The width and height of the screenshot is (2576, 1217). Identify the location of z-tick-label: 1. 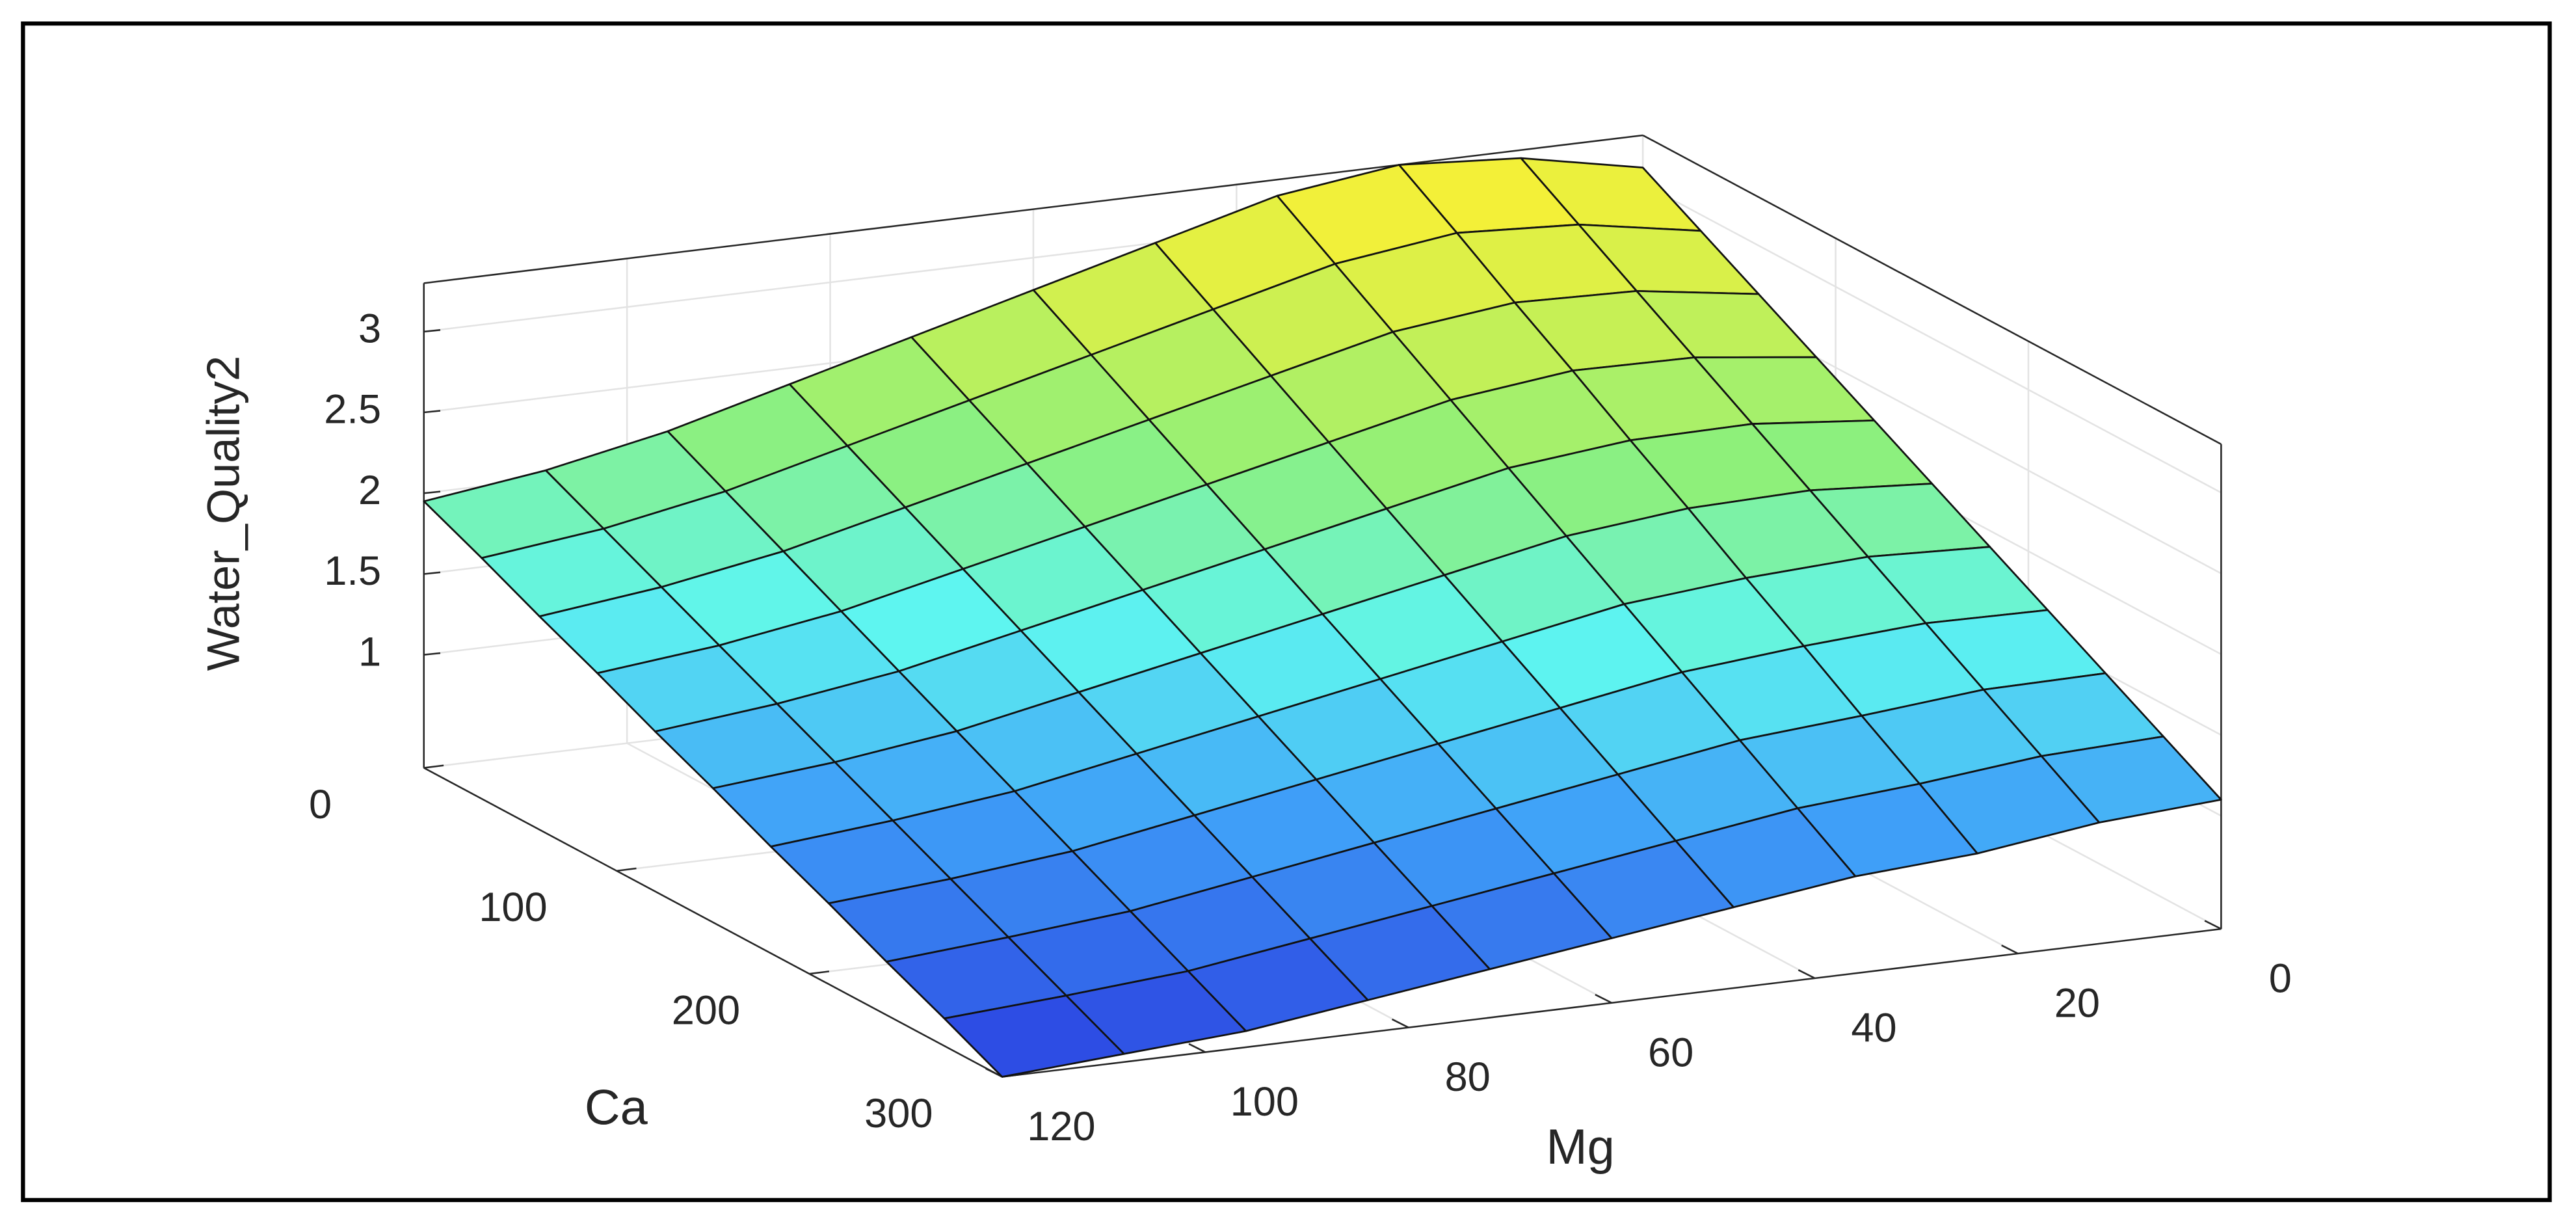
(369, 652).